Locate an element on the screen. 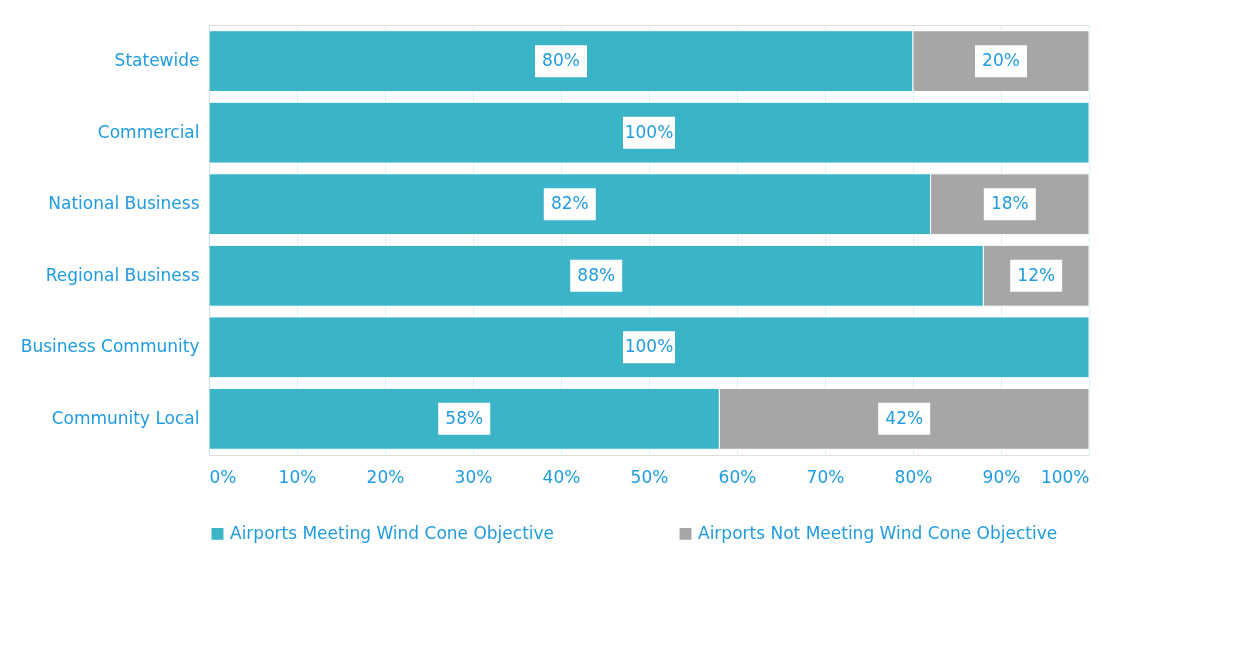  x-tick-label: 50% is located at coordinates (649, 476).